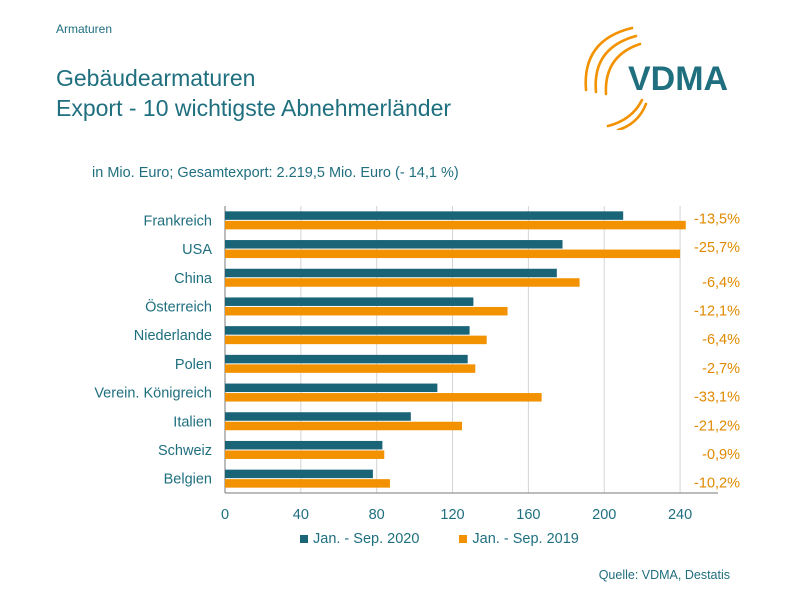 The width and height of the screenshot is (800, 594). I want to click on category-label-1: USA, so click(197, 250).